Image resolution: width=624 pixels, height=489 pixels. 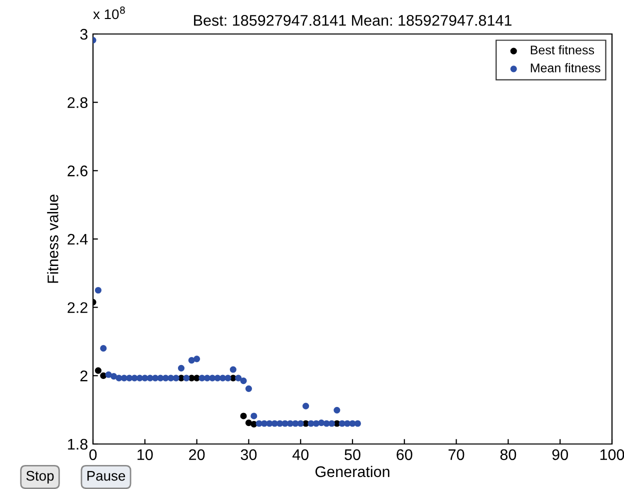 I want to click on x-tick-label: 50, so click(x=352, y=454).